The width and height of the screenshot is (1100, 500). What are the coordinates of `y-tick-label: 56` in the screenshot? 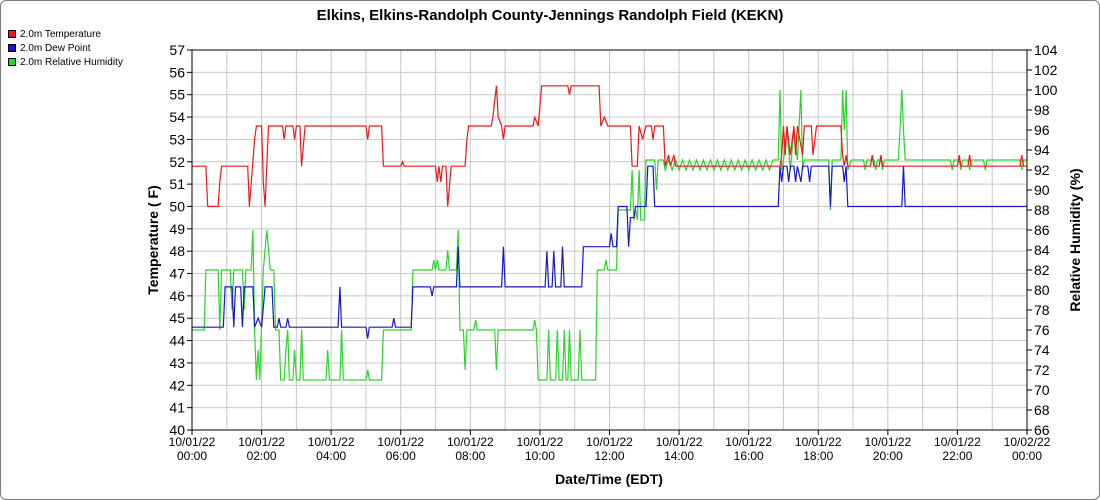 It's located at (177, 72).